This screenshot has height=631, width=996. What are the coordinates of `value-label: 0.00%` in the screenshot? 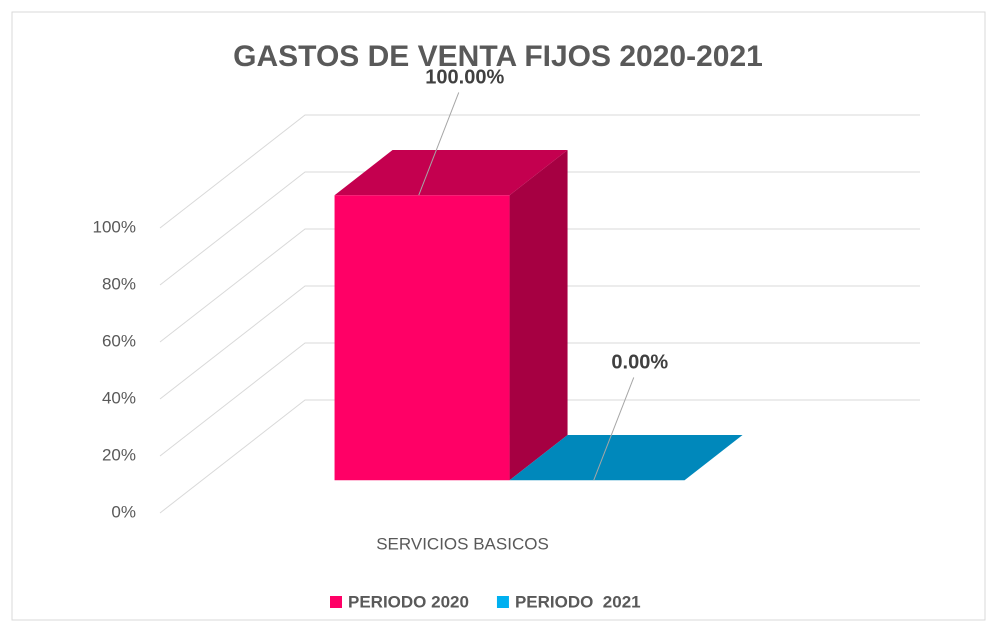 It's located at (639, 363).